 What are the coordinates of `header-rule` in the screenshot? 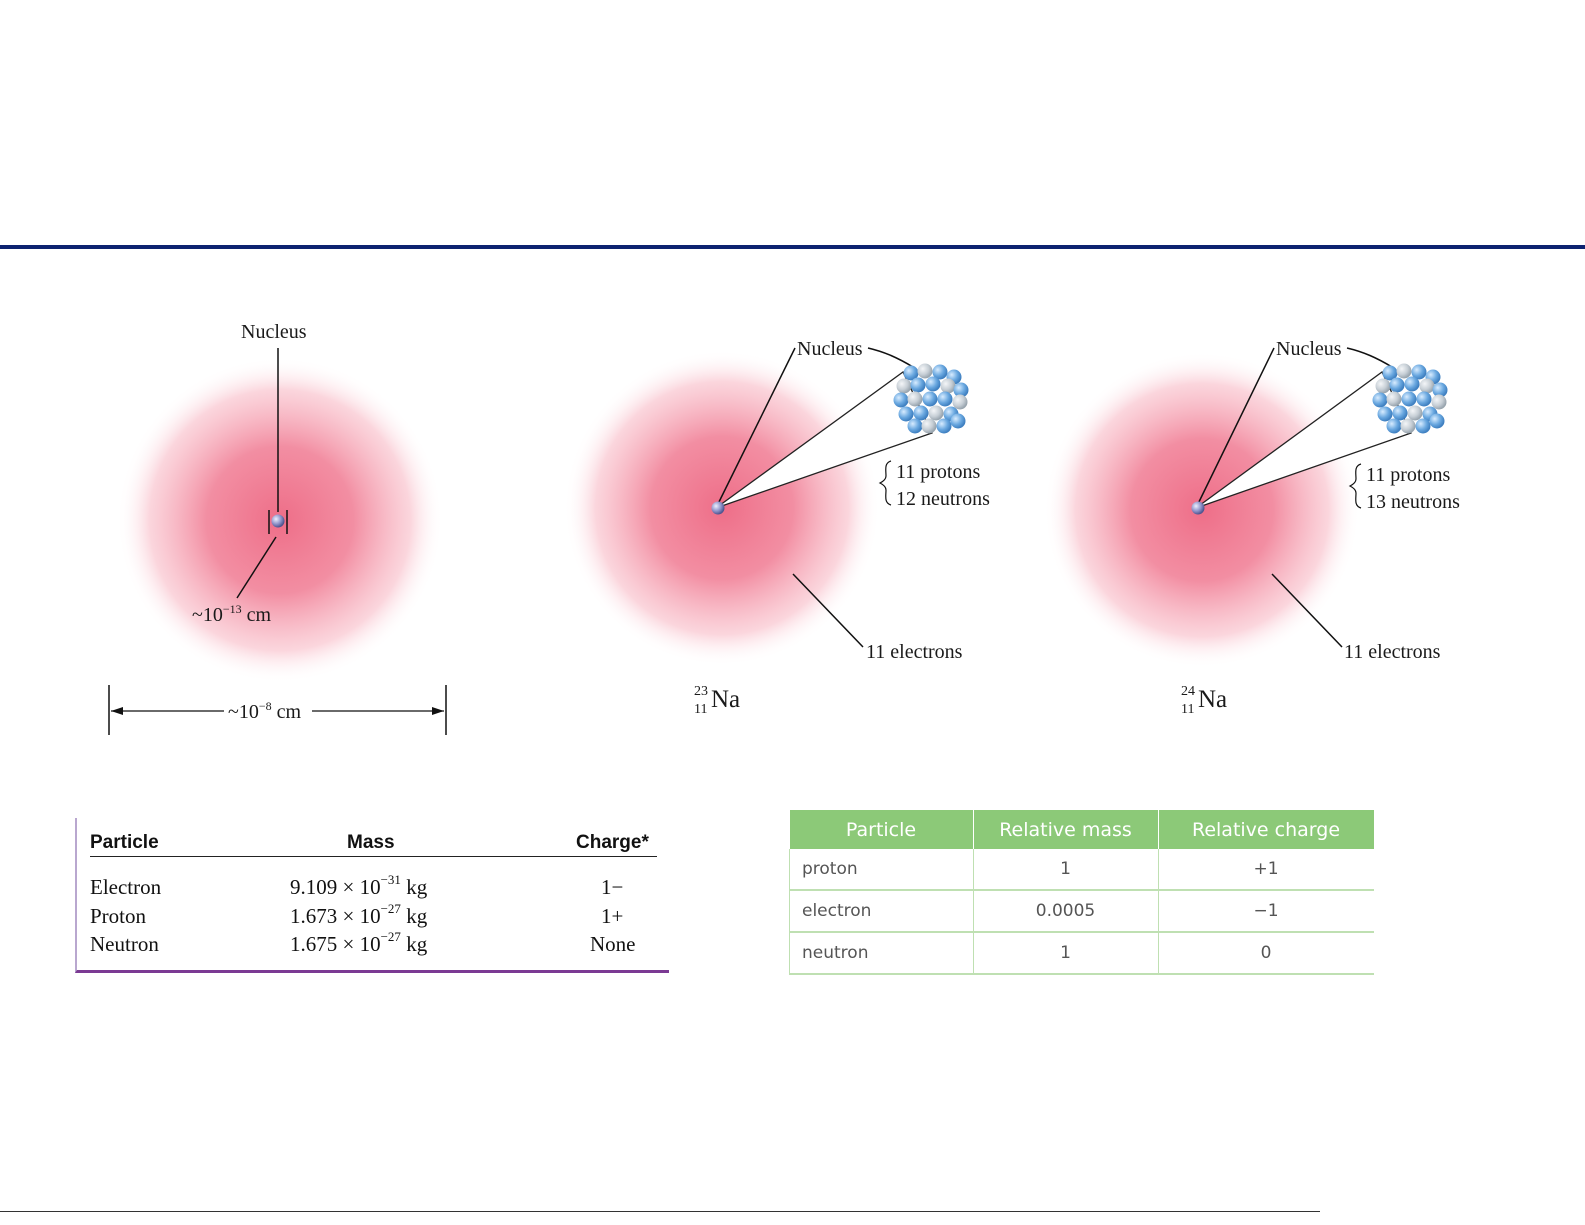 It's located at (792, 247).